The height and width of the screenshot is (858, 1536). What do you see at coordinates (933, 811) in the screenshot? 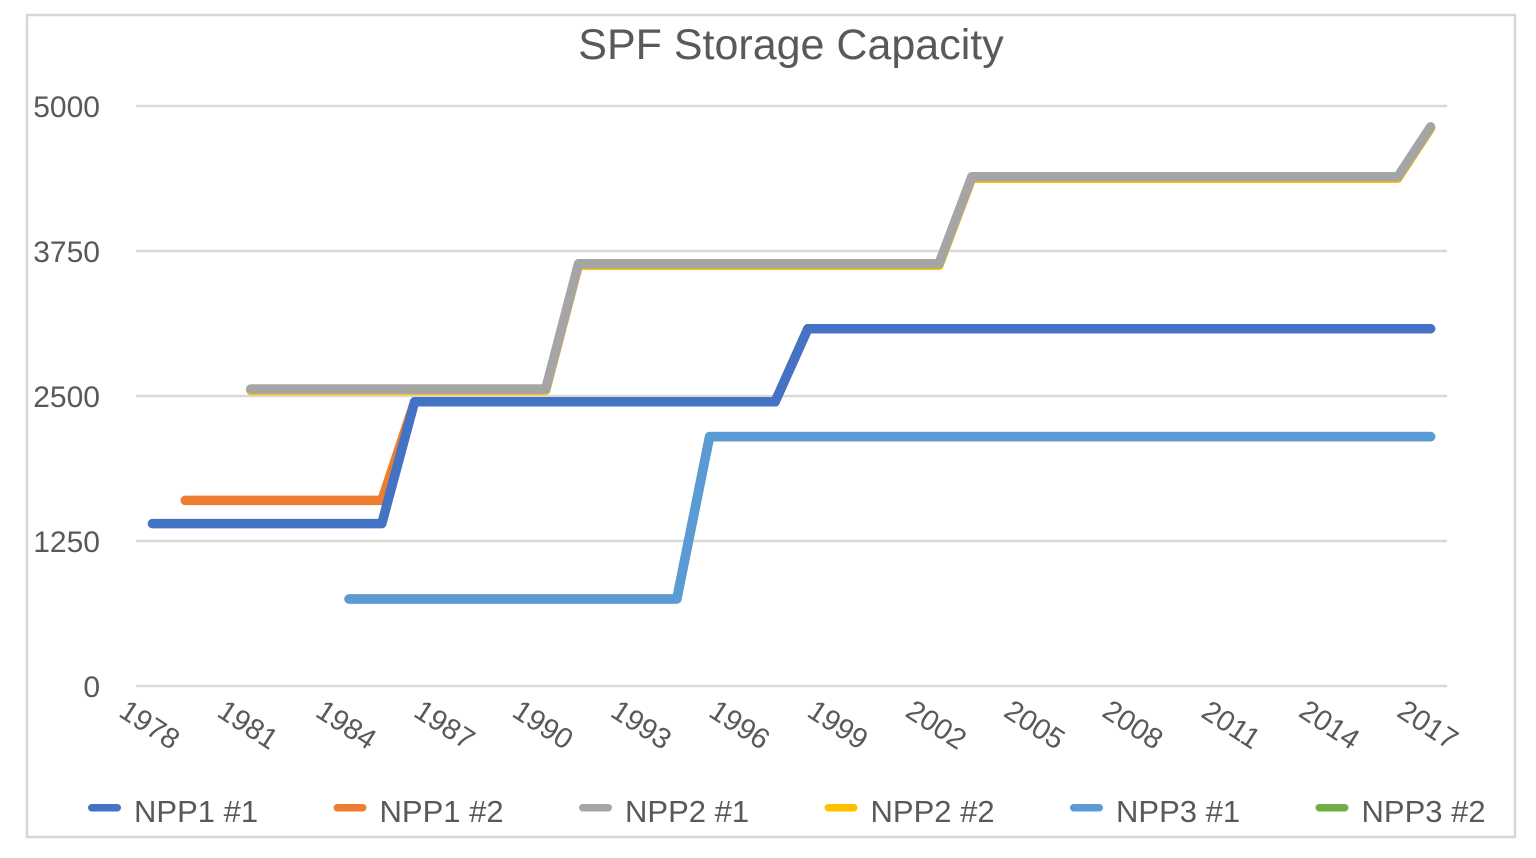
I see `legend-label-npp2-2: NPP2 #2` at bounding box center [933, 811].